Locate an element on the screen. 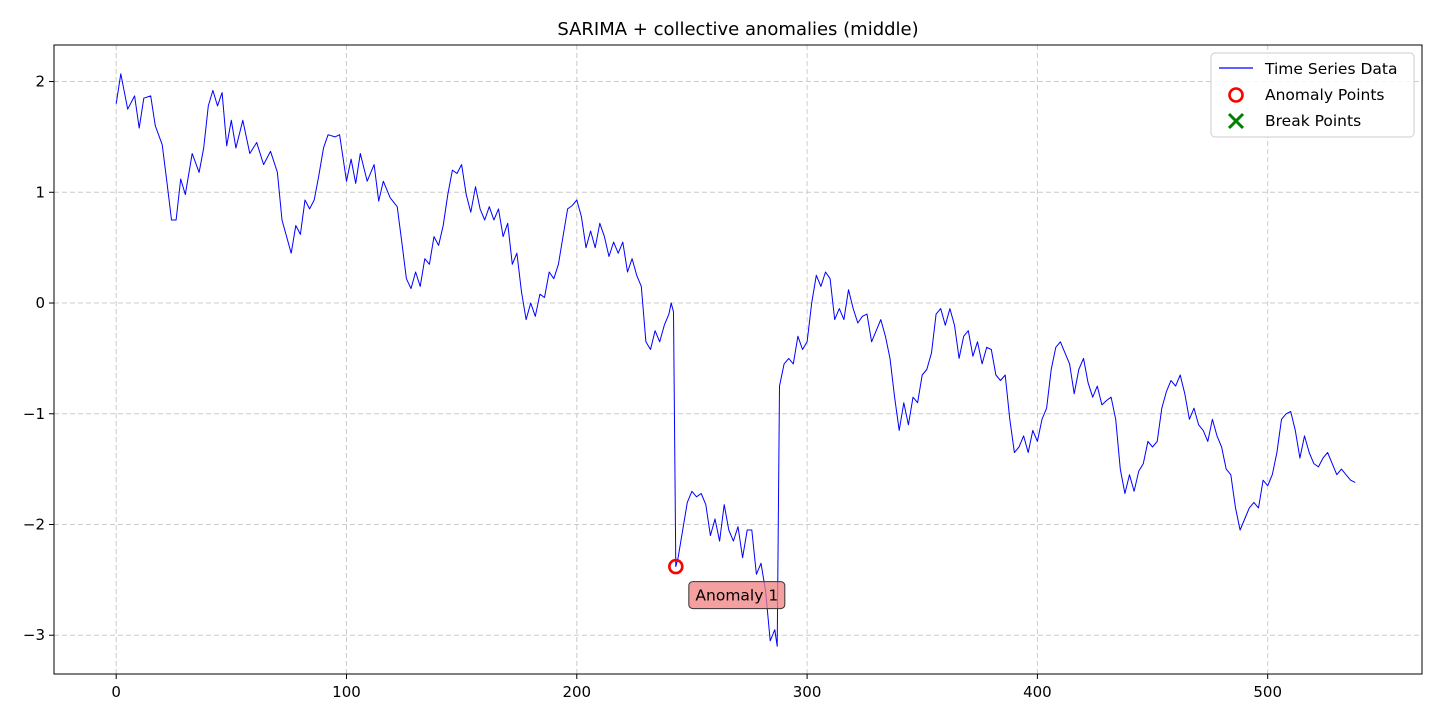 This screenshot has height=720, width=1440. annotation-label: Anomaly 1 is located at coordinates (736, 596).